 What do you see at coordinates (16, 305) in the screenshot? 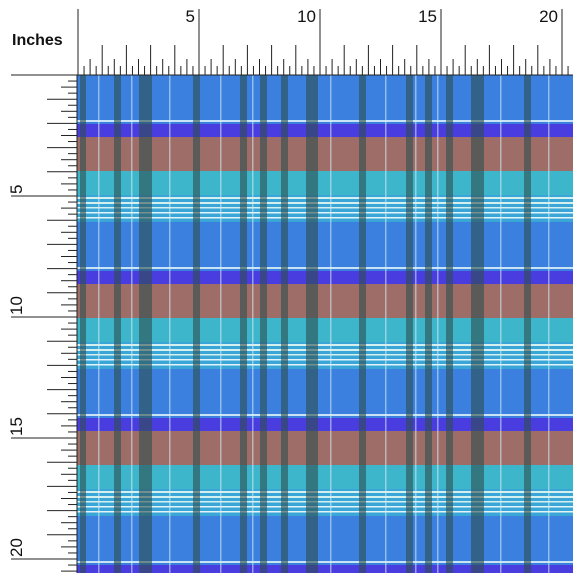
I see `left-ruler-number: 10` at bounding box center [16, 305].